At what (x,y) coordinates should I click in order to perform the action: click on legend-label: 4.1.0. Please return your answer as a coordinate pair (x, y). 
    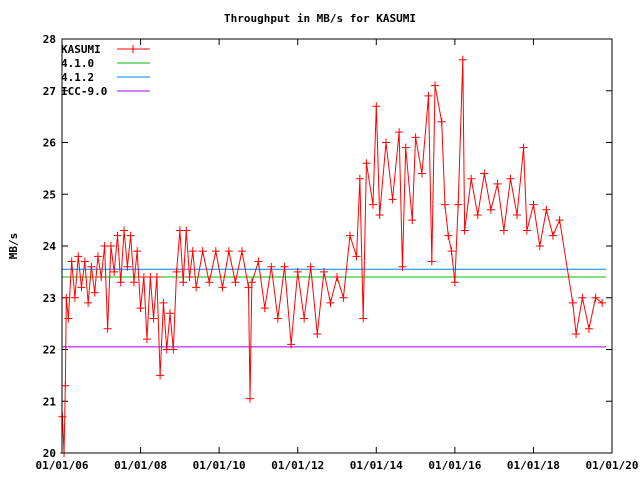
    Looking at the image, I should click on (77, 63).